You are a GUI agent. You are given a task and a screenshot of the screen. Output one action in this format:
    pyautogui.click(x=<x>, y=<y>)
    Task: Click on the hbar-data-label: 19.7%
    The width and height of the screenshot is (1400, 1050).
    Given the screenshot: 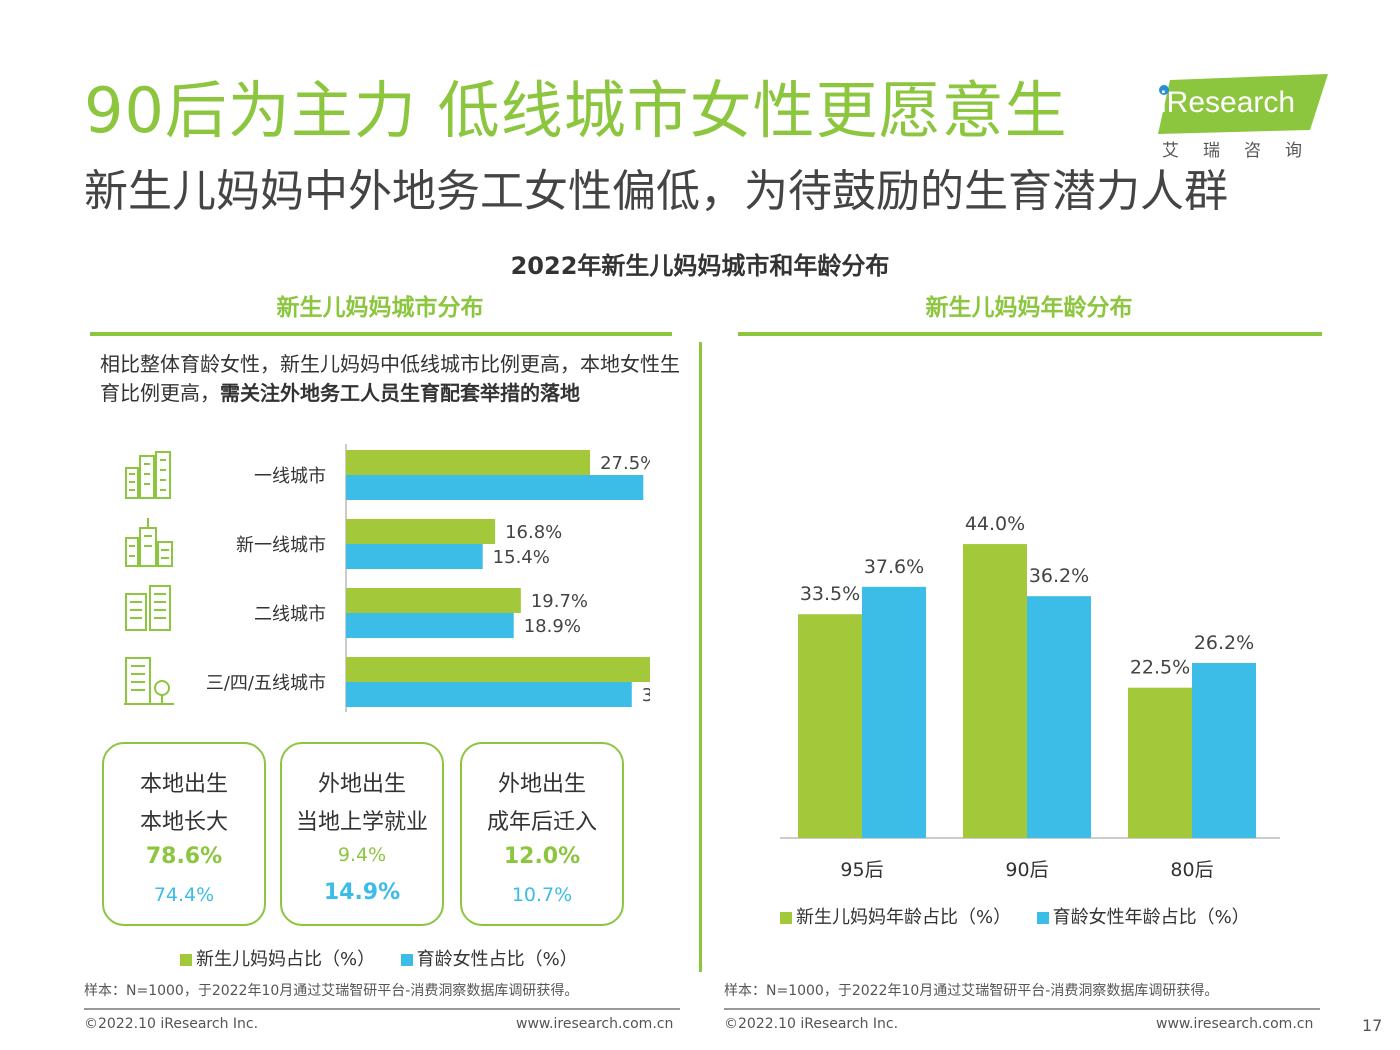 What is the action you would take?
    pyautogui.click(x=559, y=601)
    